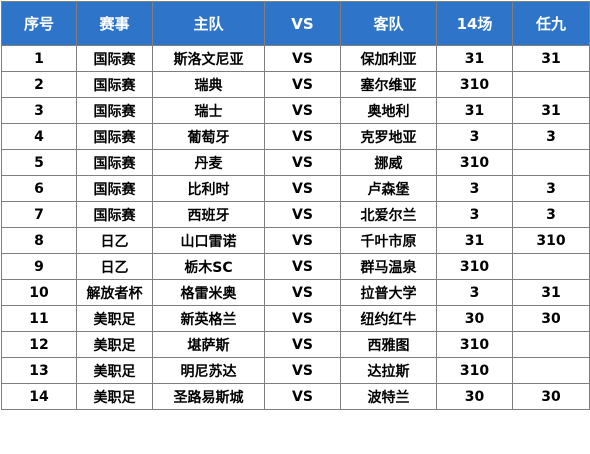 The width and height of the screenshot is (590, 454). Describe the element at coordinates (208, 23) in the screenshot. I see `header-home: 主队` at that location.